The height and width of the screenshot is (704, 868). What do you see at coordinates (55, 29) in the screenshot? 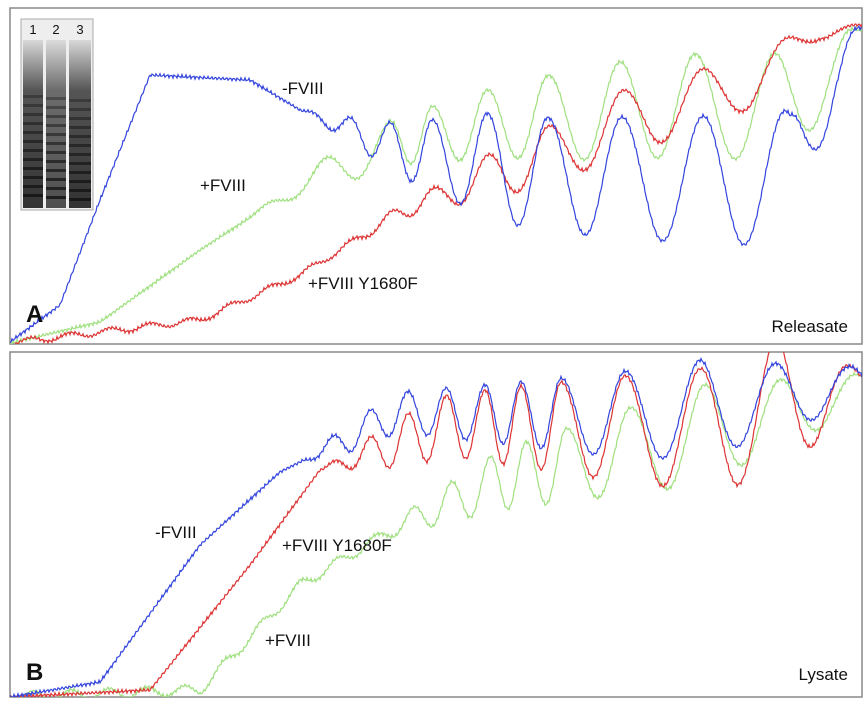
I see `lane-label: 2` at bounding box center [55, 29].